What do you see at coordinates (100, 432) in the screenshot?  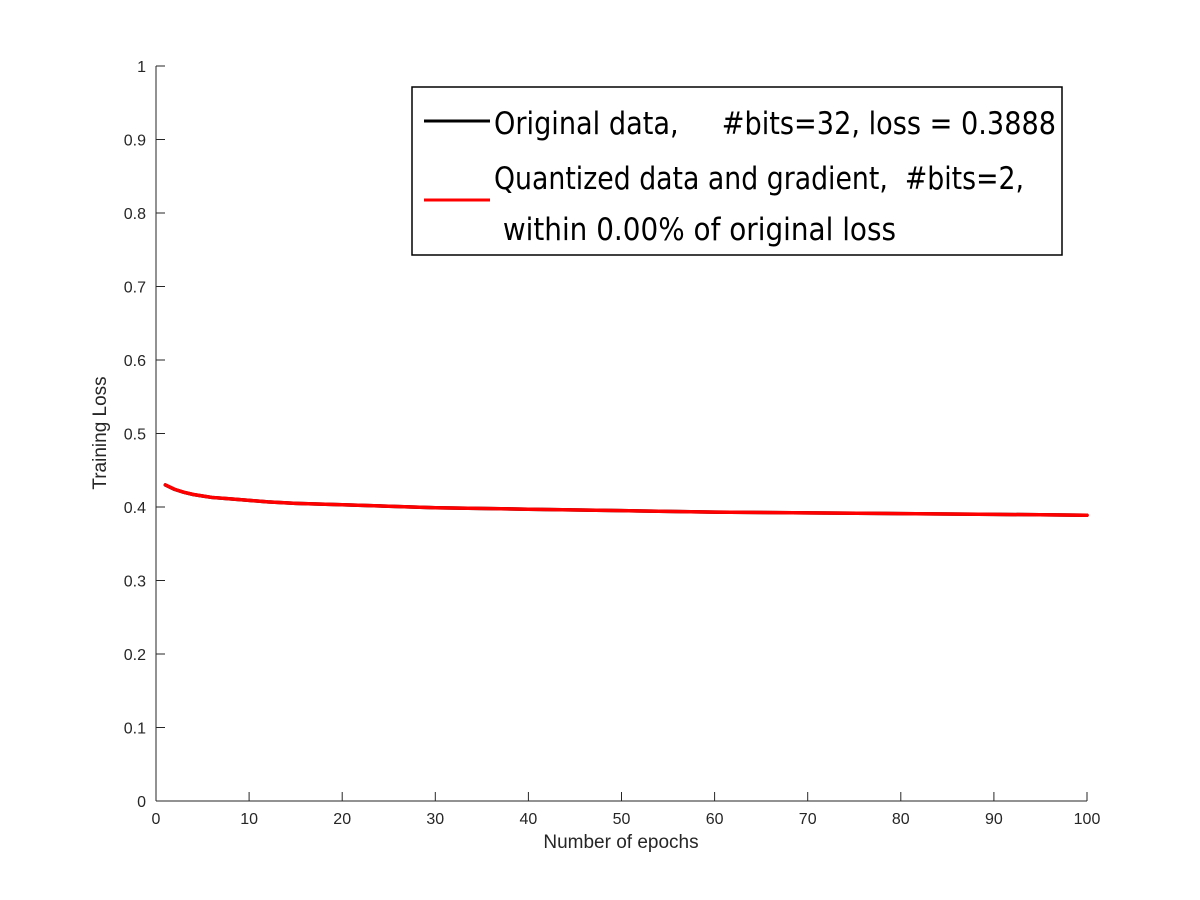 I see `y-axis-title: Training Loss` at bounding box center [100, 432].